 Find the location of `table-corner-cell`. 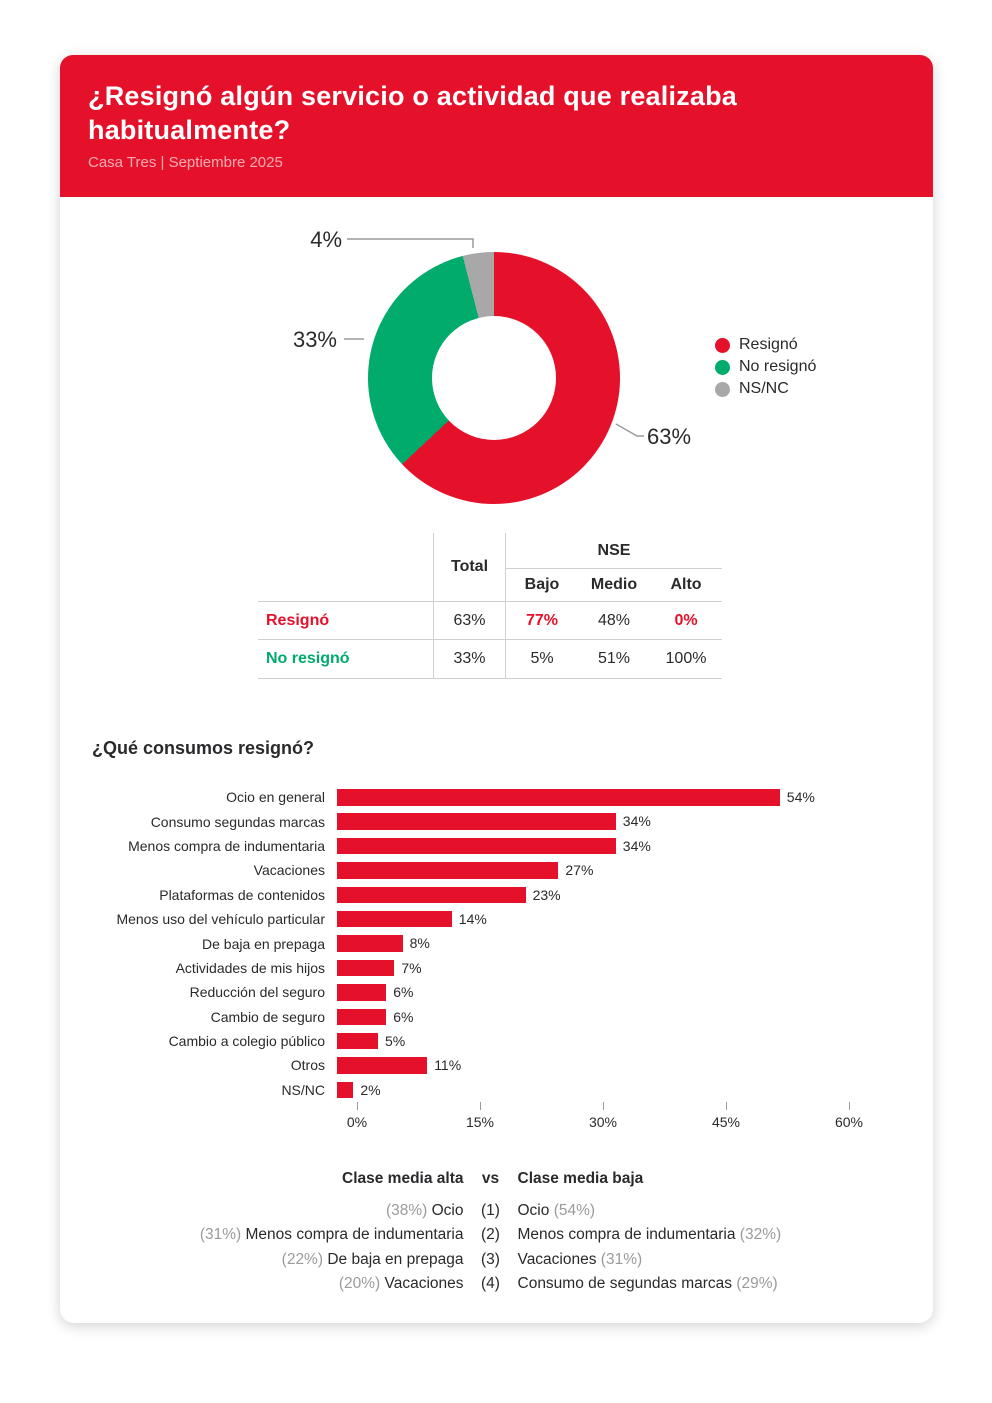

table-corner-cell is located at coordinates (345, 567).